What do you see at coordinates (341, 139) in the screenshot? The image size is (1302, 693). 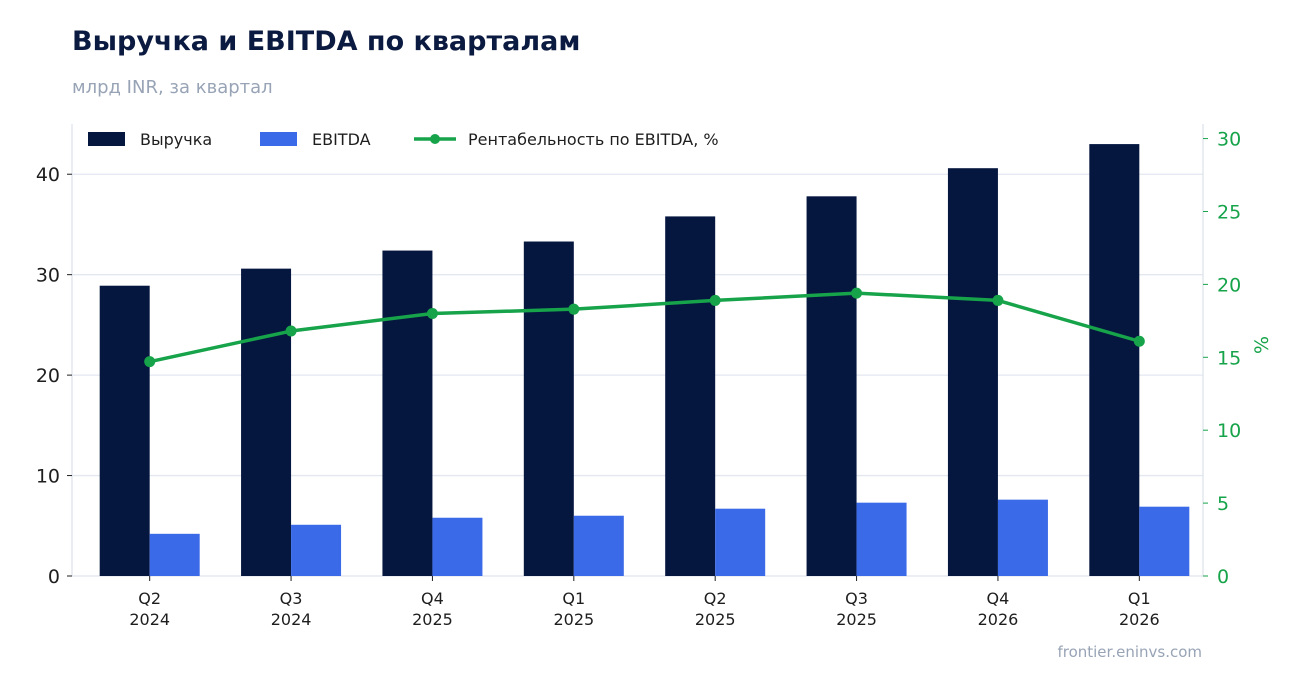 I see `legend-label-ebitda: EBITDA` at bounding box center [341, 139].